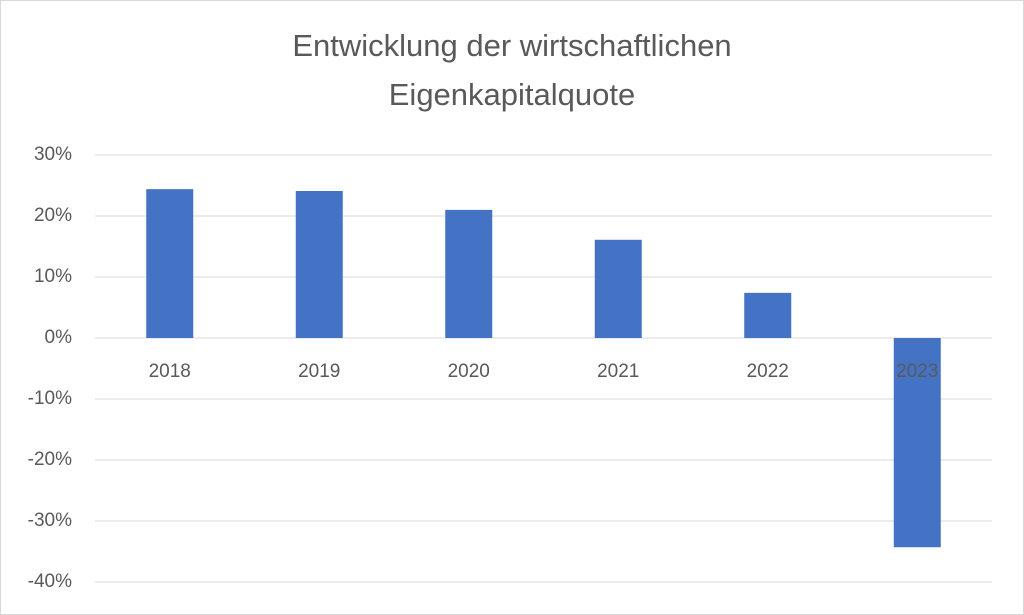 The image size is (1024, 615). Describe the element at coordinates (319, 371) in the screenshot. I see `x-tick-label: 2019` at that location.